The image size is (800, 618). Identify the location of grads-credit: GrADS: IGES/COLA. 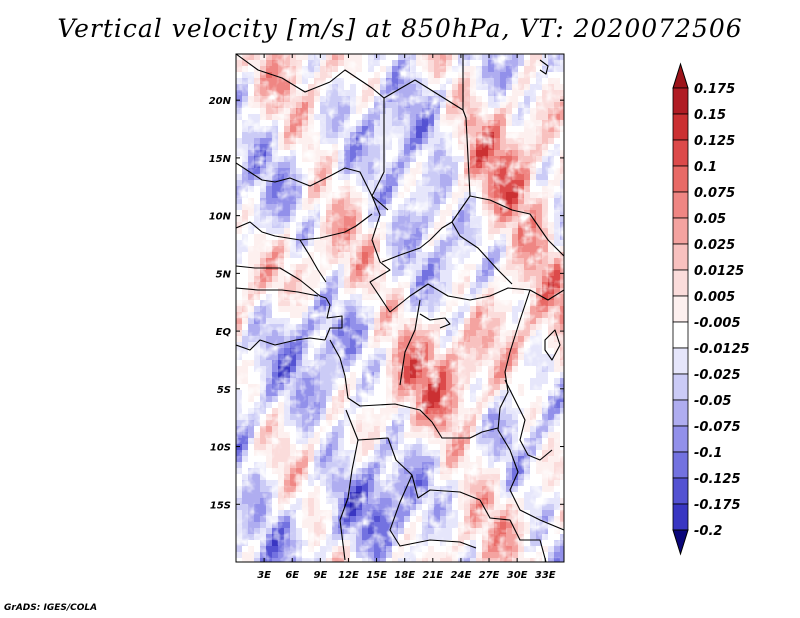
(51, 608).